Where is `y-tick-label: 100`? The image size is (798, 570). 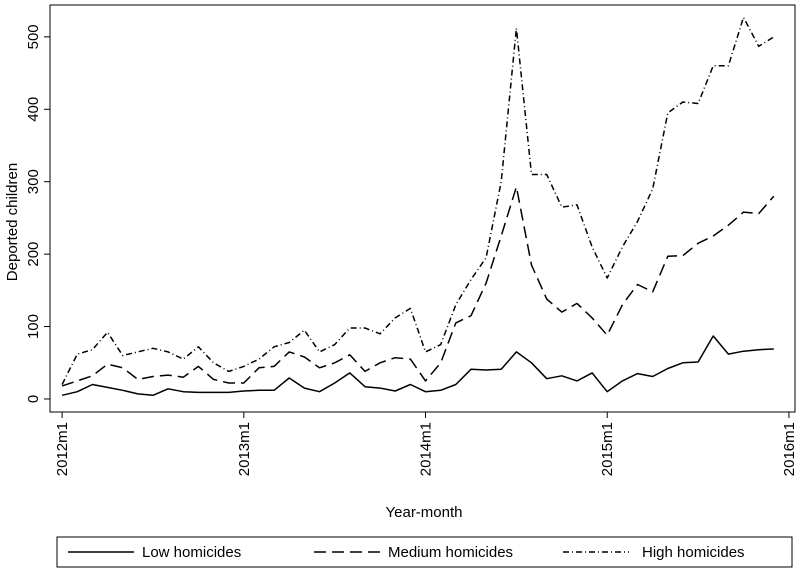
y-tick-label: 100 is located at coordinates (33, 326).